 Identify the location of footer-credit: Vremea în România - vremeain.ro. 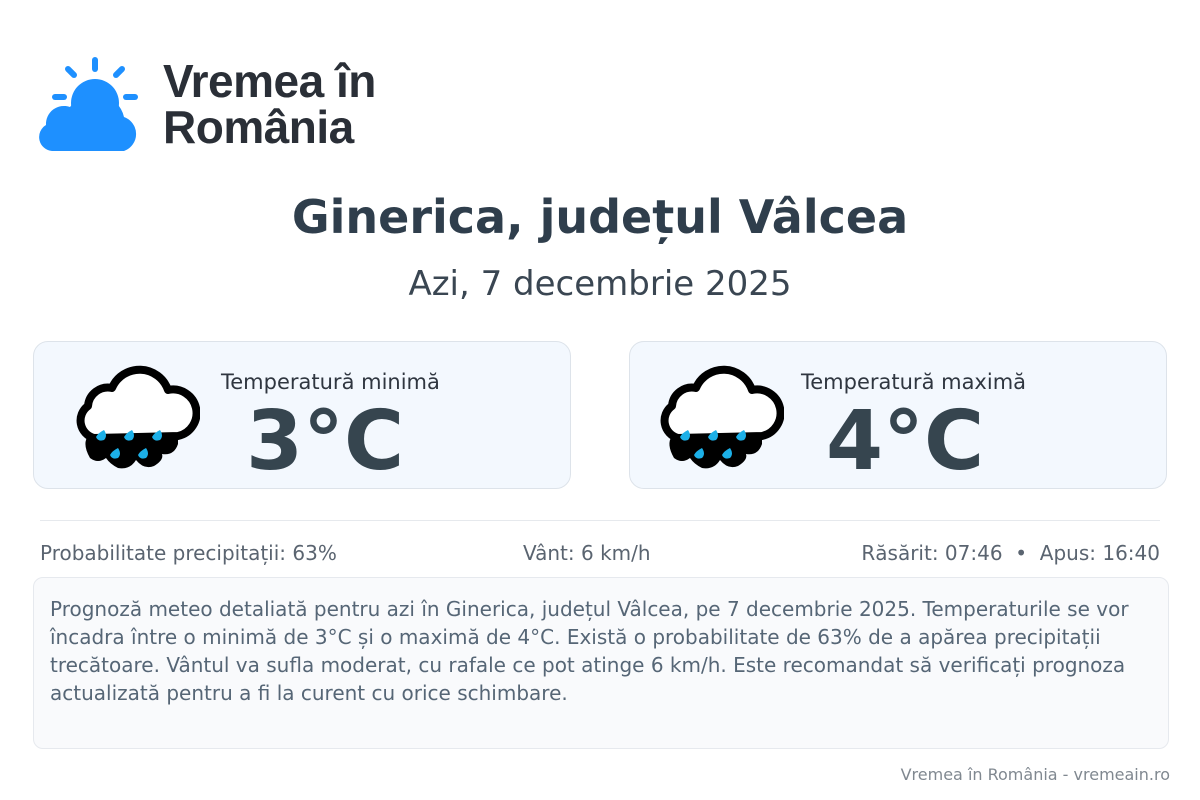
(1035, 774).